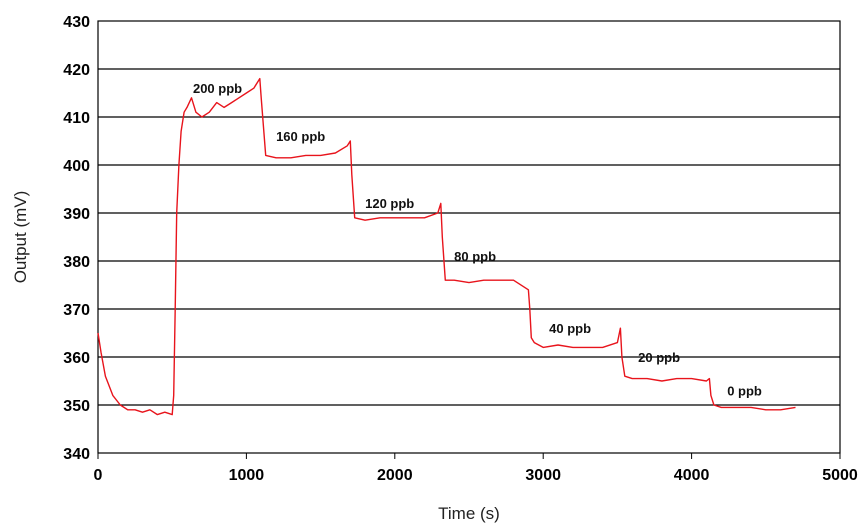  What do you see at coordinates (744, 390) in the screenshot?
I see `concentration-label: 0 ppb` at bounding box center [744, 390].